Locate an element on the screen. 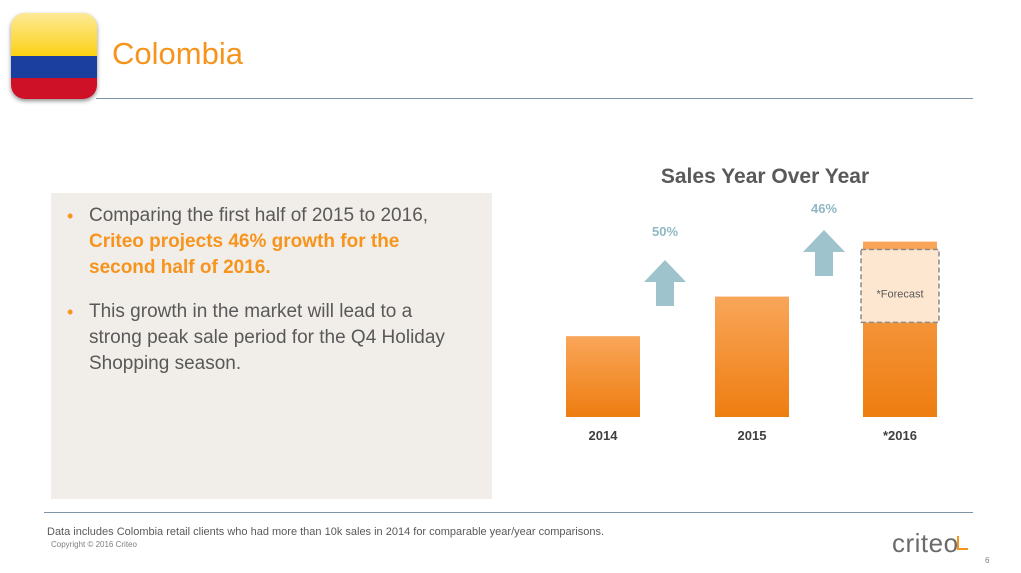  tick-label-2015: 2015 is located at coordinates (752, 435).